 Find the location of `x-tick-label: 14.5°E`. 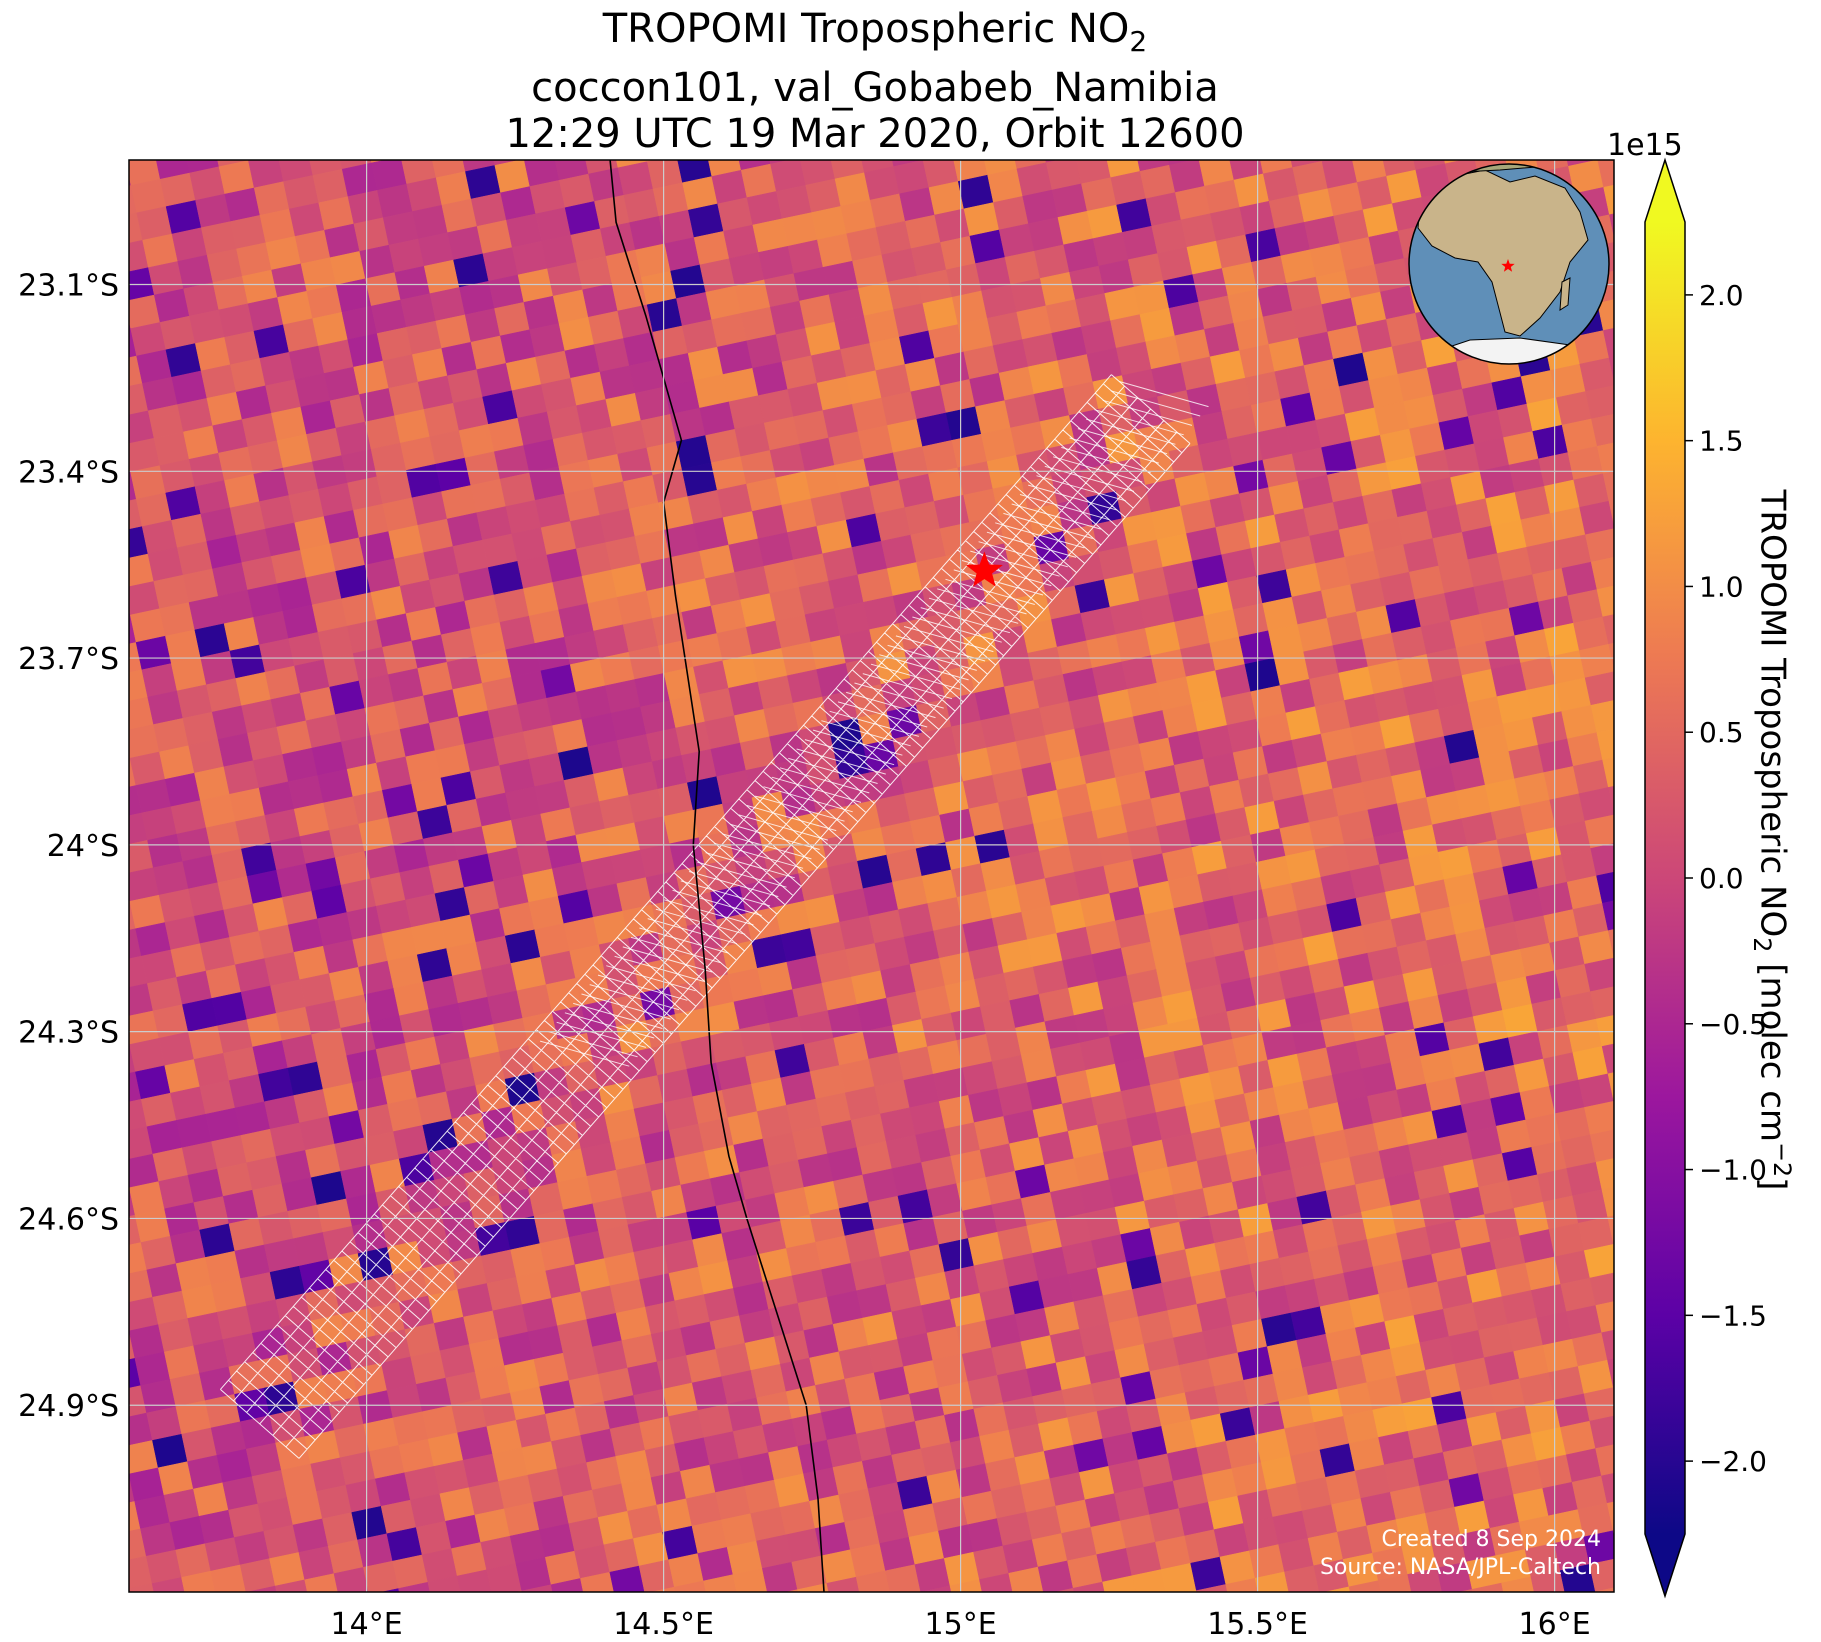

x-tick-label: 14.5°E is located at coordinates (663, 1624).